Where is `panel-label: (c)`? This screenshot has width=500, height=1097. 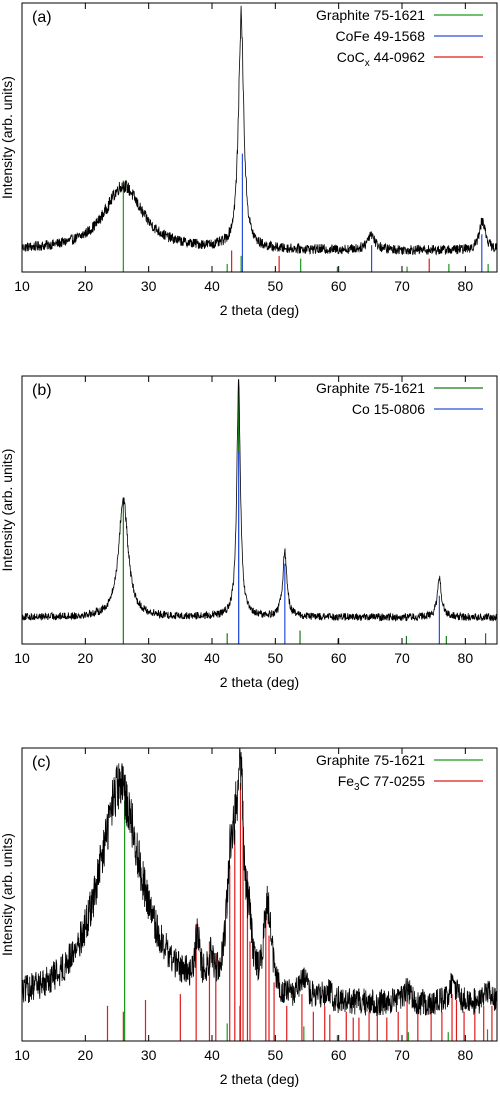 panel-label: (c) is located at coordinates (41, 762).